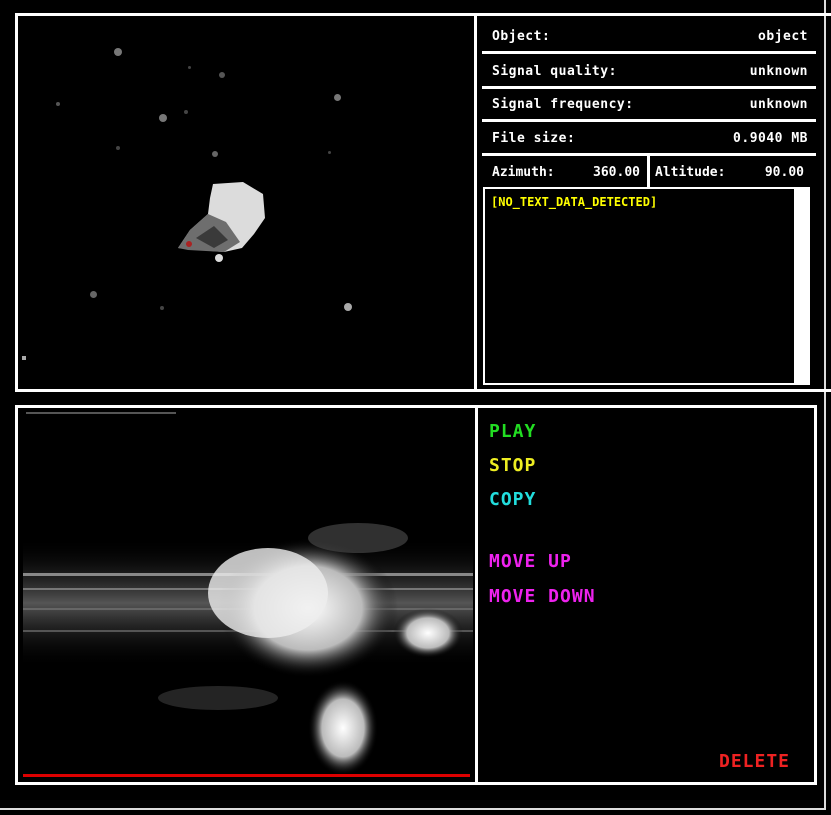 This screenshot has width=831, height=815. What do you see at coordinates (246, 775) in the screenshot?
I see `playback-progress-bar` at bounding box center [246, 775].